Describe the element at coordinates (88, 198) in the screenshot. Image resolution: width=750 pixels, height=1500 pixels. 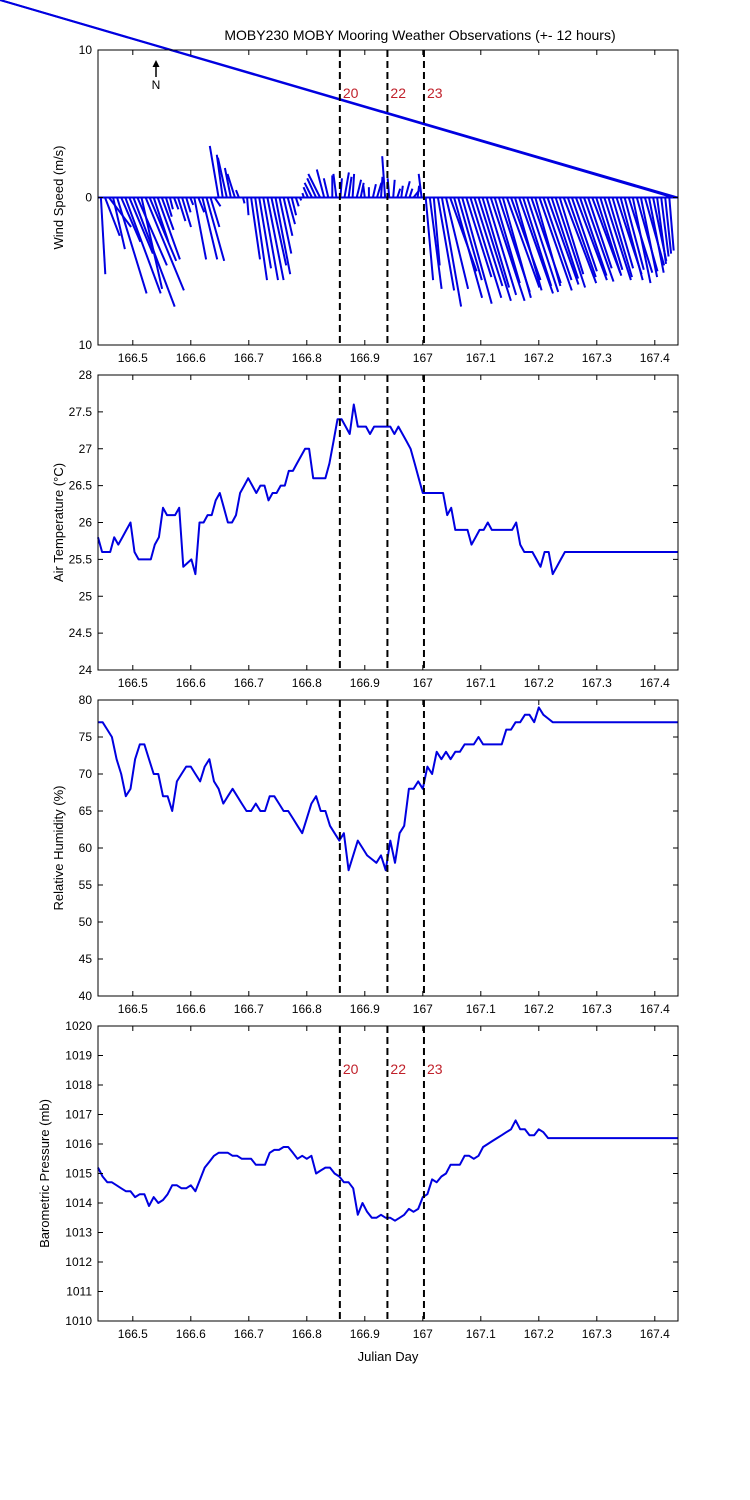
I see `y-tick-label: 0` at that location.